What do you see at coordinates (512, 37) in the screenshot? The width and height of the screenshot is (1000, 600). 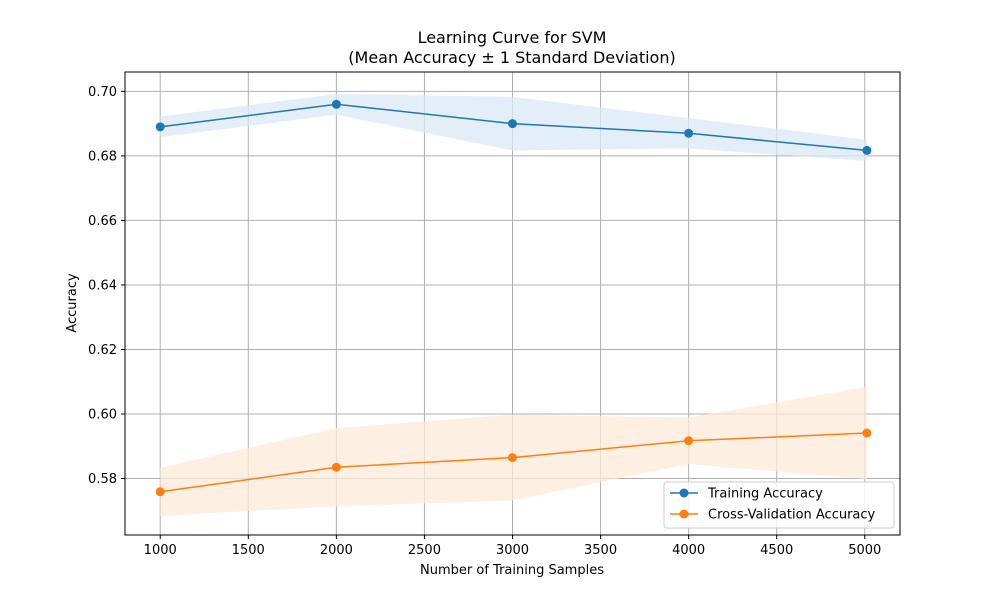 I see `chart-title-line-1: Learning Curve for SVM` at bounding box center [512, 37].